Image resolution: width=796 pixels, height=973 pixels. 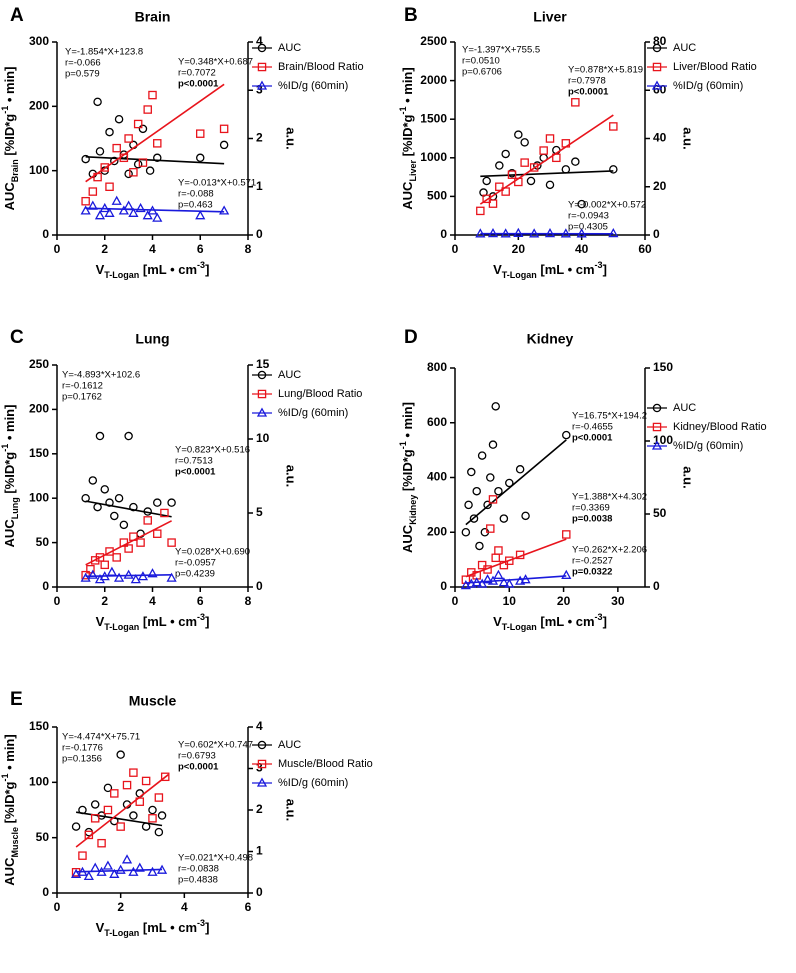 What do you see at coordinates (663, 367) in the screenshot?
I see `y2-tick-label: 150` at bounding box center [663, 367].